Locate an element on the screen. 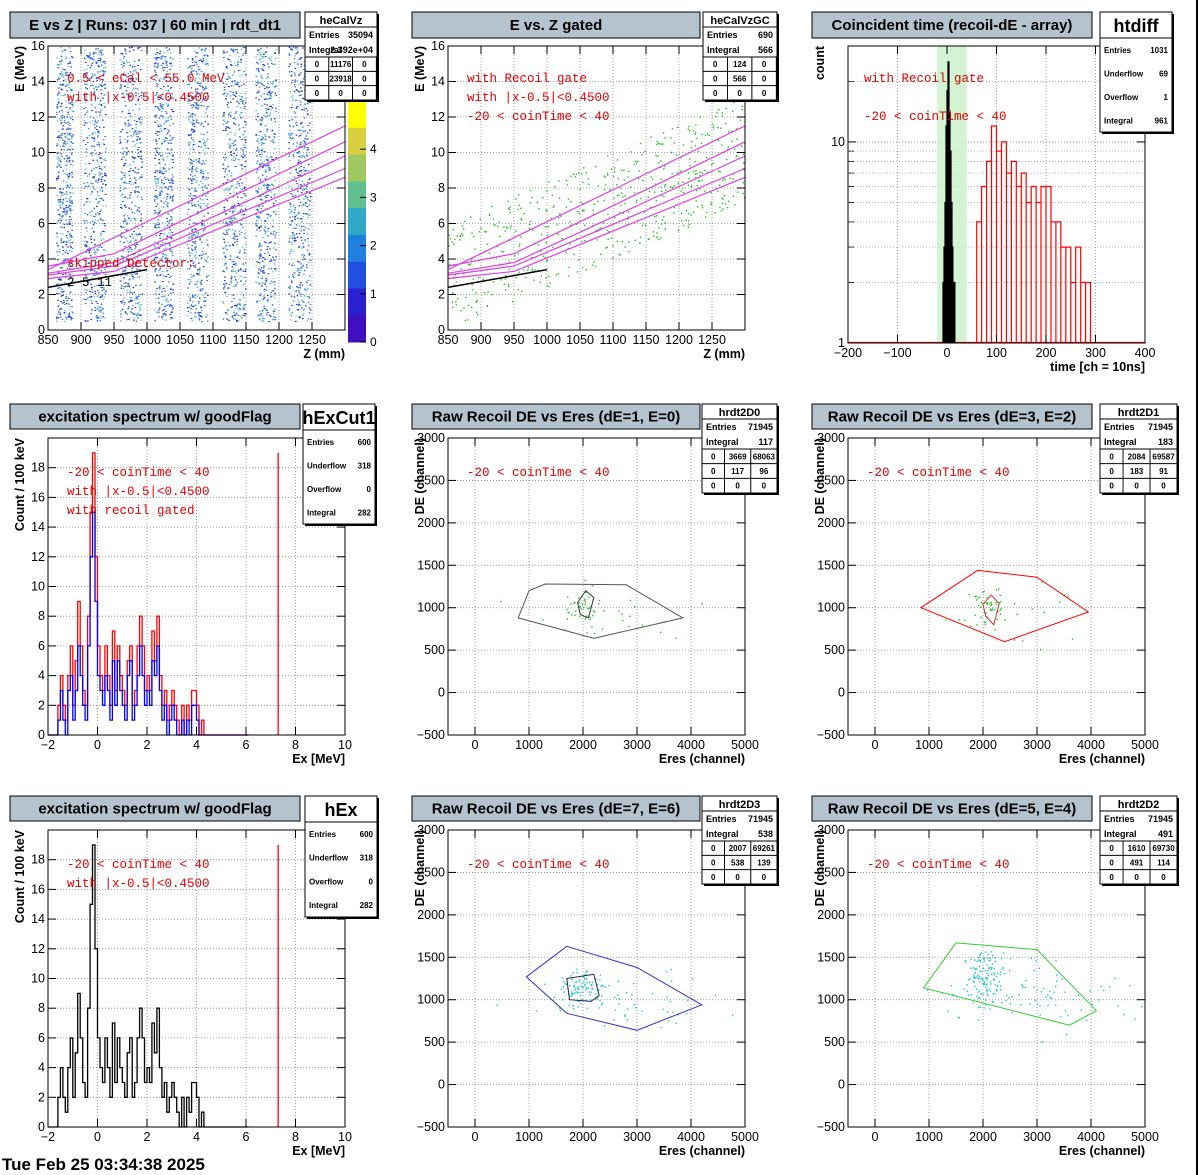 The height and width of the screenshot is (1175, 1198). x-tick-label: 900 is located at coordinates (481, 340).